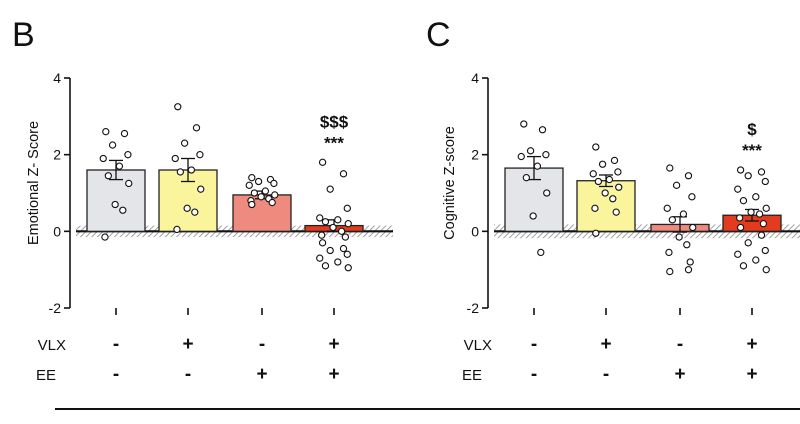 This screenshot has width=800, height=424. Describe the element at coordinates (34, 183) in the screenshot. I see `y-axis-label: Emotional Z- Score` at that location.